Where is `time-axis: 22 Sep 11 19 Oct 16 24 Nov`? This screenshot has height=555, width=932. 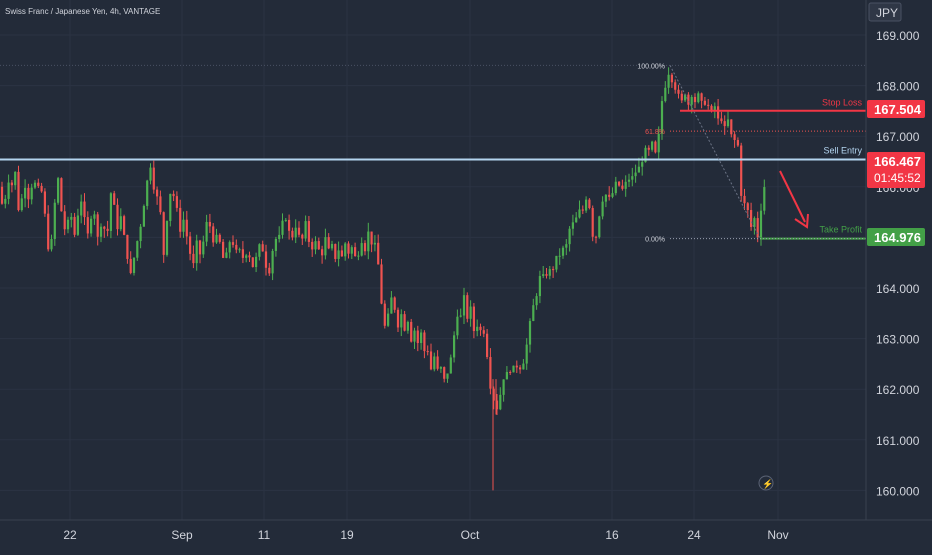
time-axis: 22 Sep 11 19 Oct 16 24 Nov is located at coordinates (425, 535).